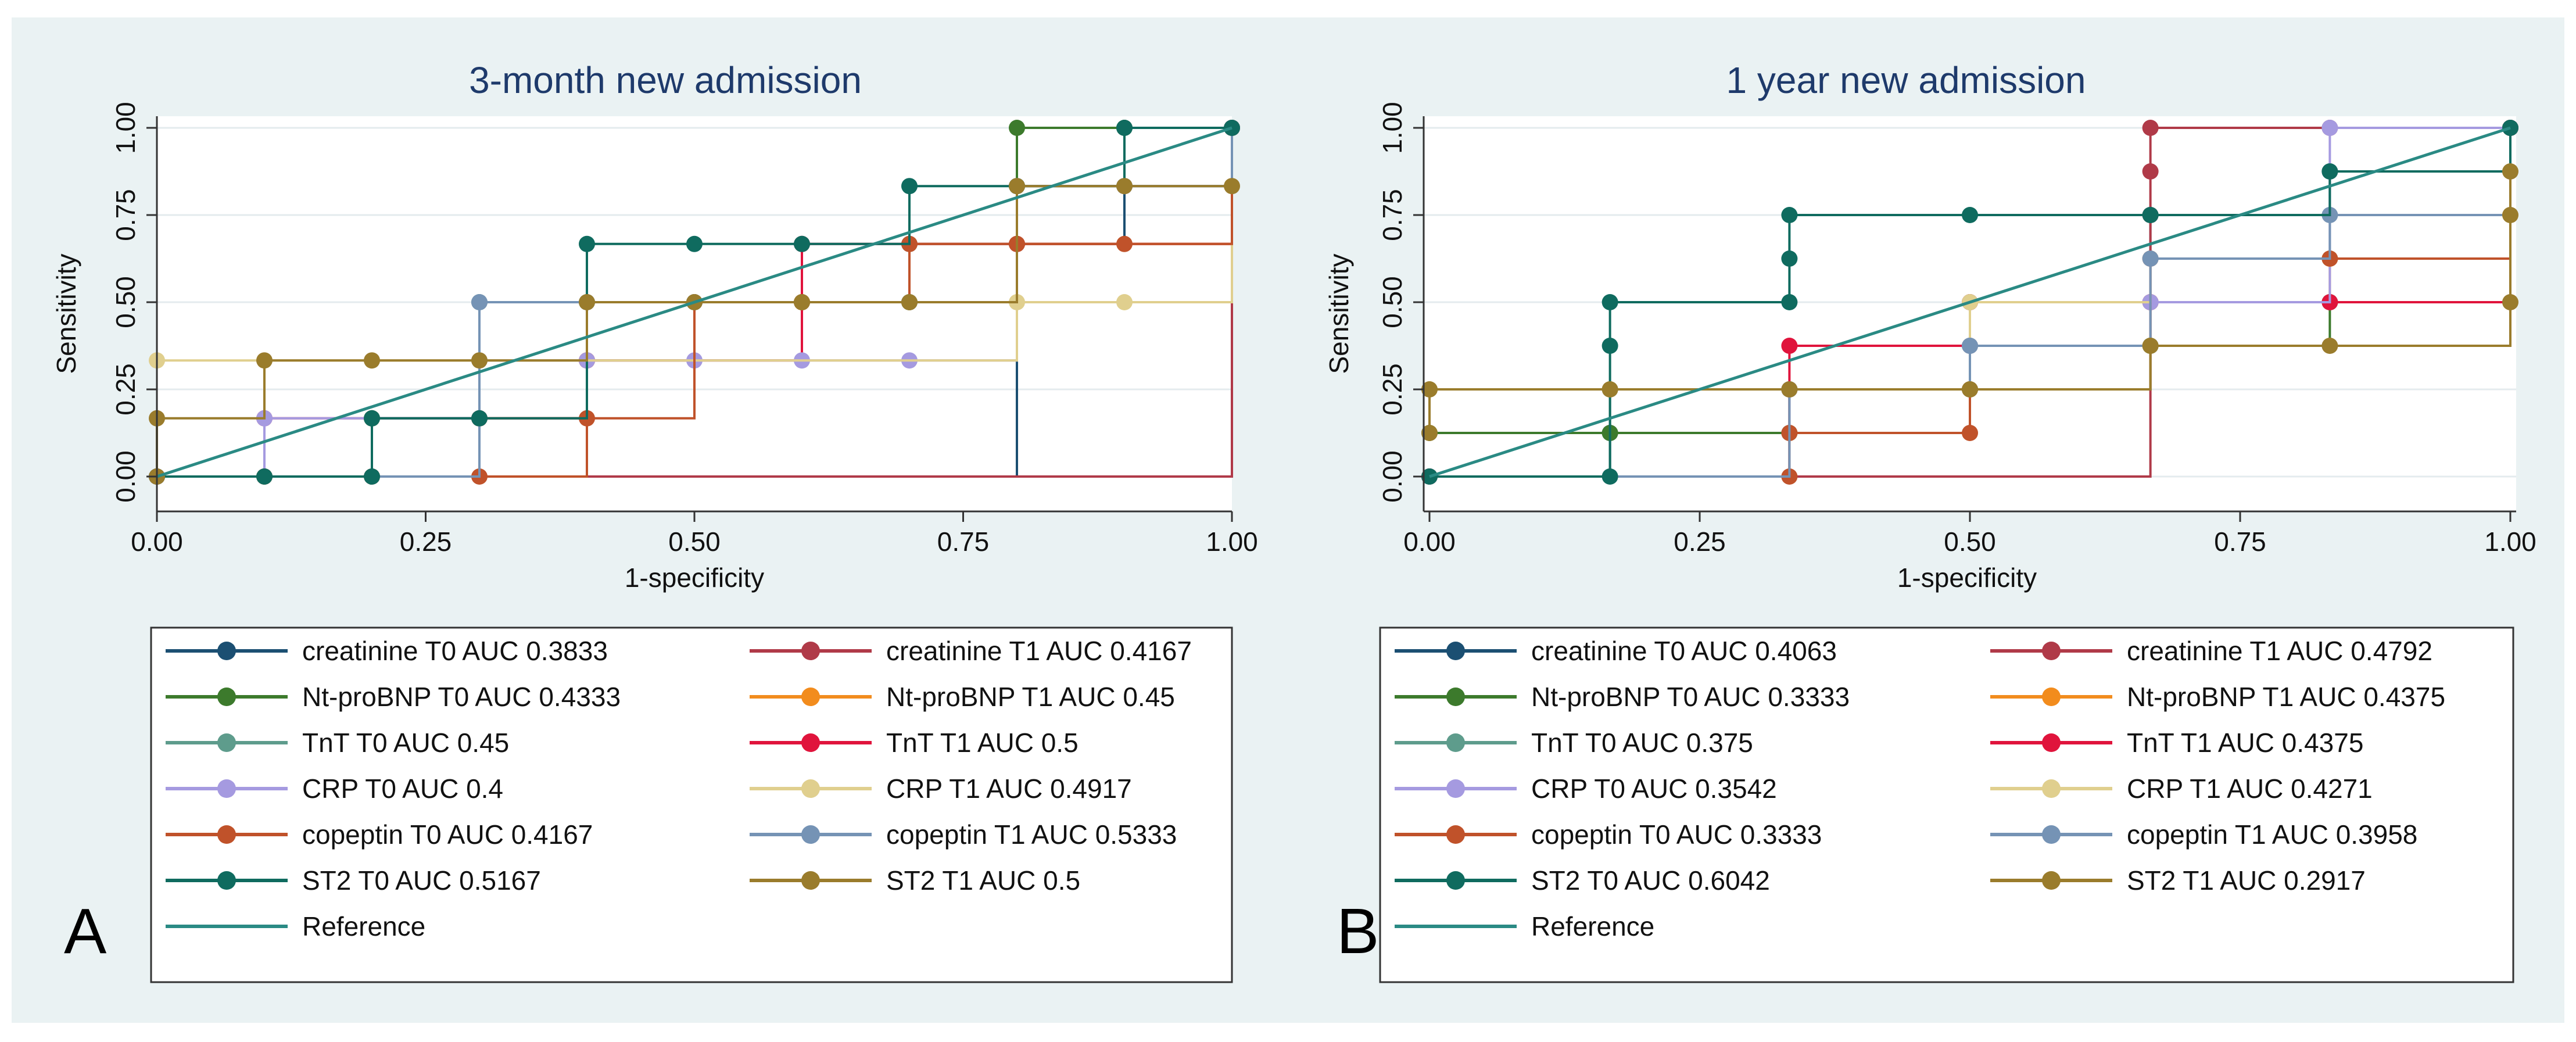 The width and height of the screenshot is (2576, 1042). What do you see at coordinates (447, 834) in the screenshot?
I see `legend-label: copeptin T0 AUC 0.4167` at bounding box center [447, 834].